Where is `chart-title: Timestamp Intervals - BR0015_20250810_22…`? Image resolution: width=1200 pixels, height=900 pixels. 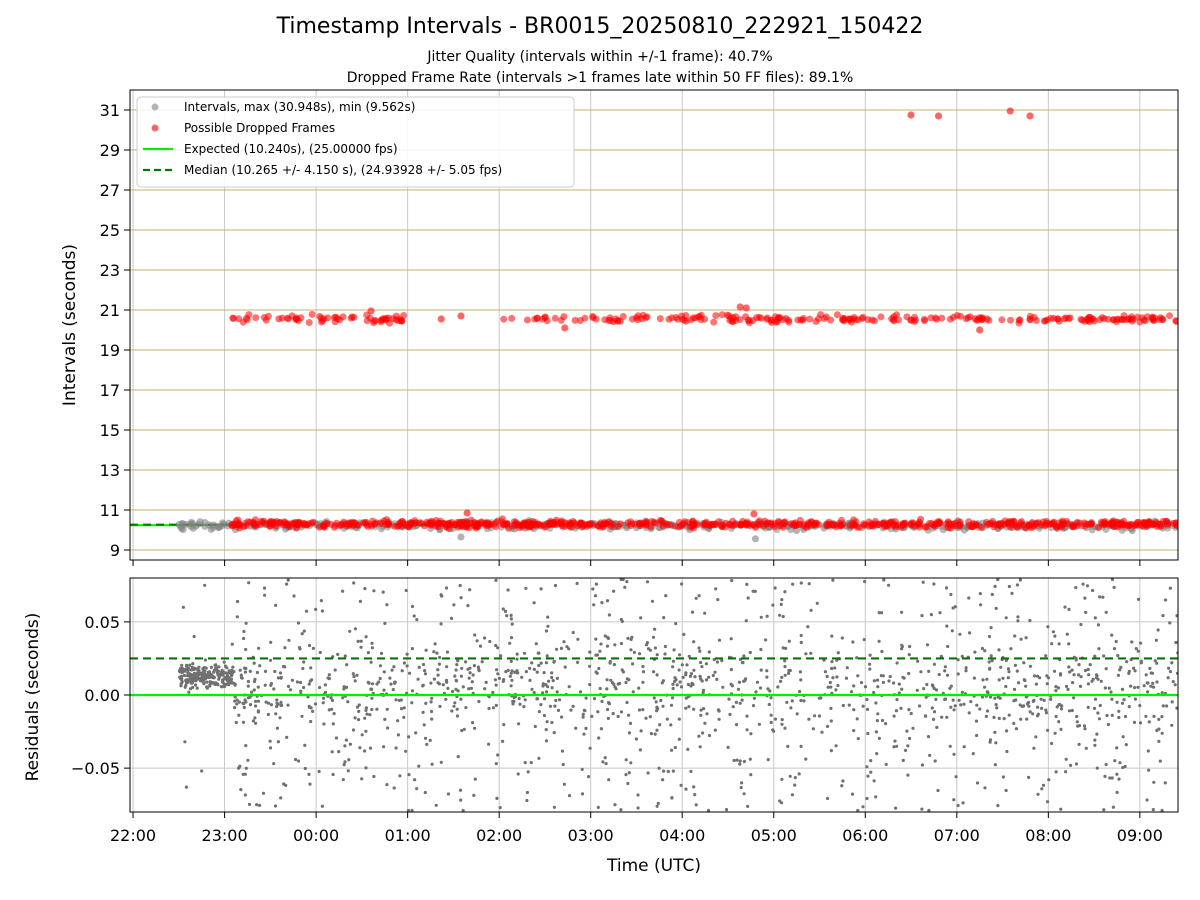 chart-title: Timestamp Intervals - BR0015_20250810_22… is located at coordinates (600, 26).